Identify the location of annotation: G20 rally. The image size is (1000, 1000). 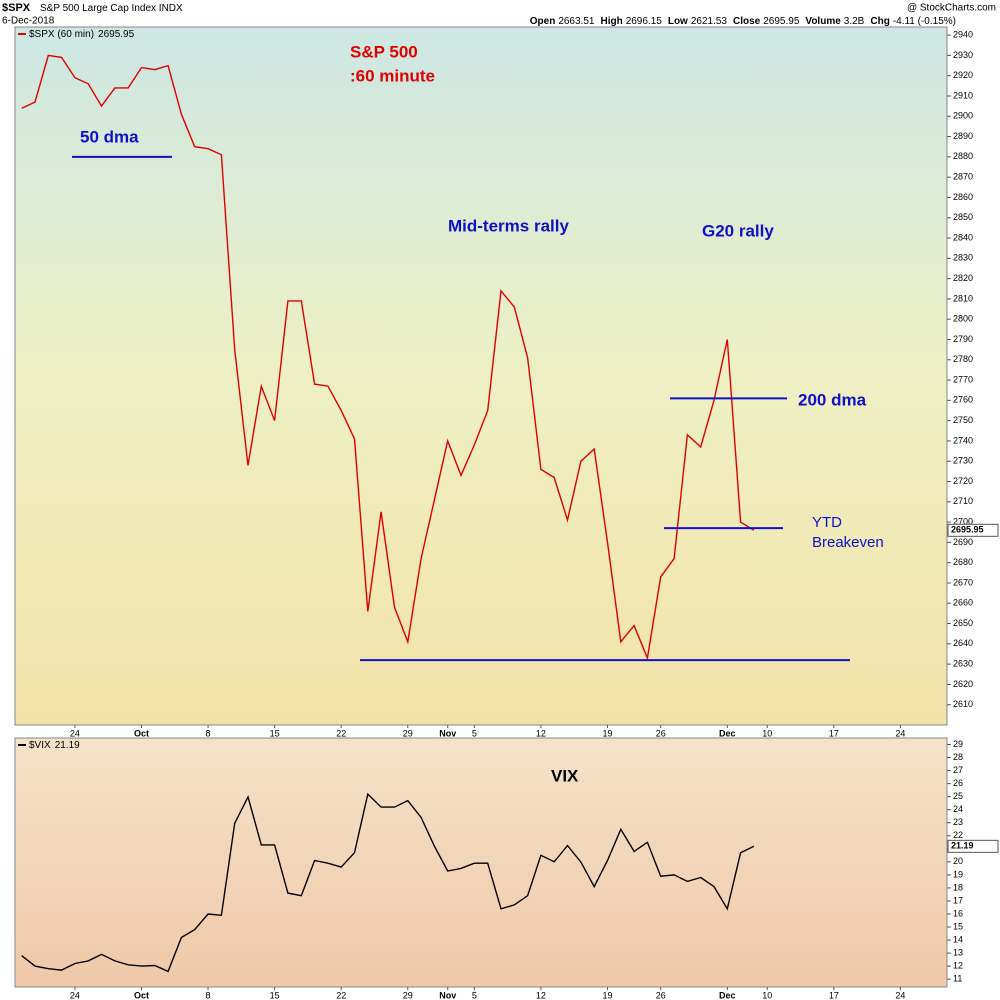
(738, 230).